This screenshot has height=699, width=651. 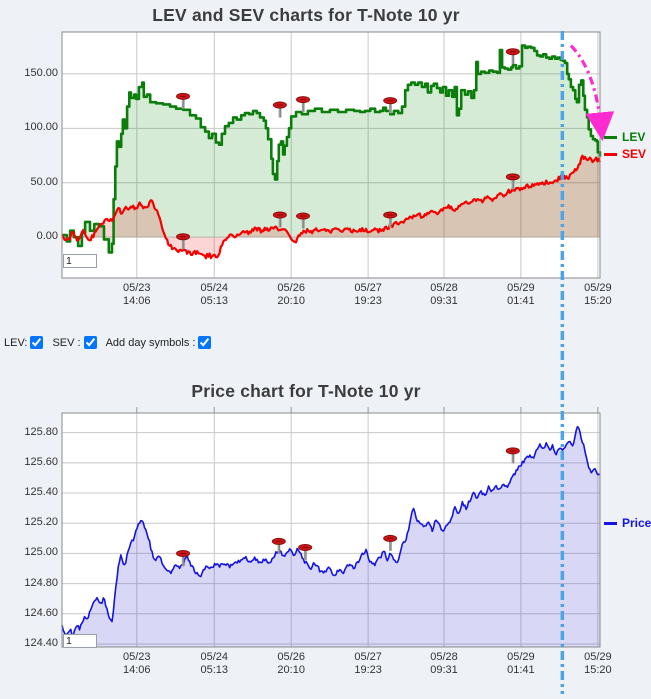 I want to click on lev-sev-chart-title: LEV and SEV charts for T-Note 10 yr, so click(x=306, y=15).